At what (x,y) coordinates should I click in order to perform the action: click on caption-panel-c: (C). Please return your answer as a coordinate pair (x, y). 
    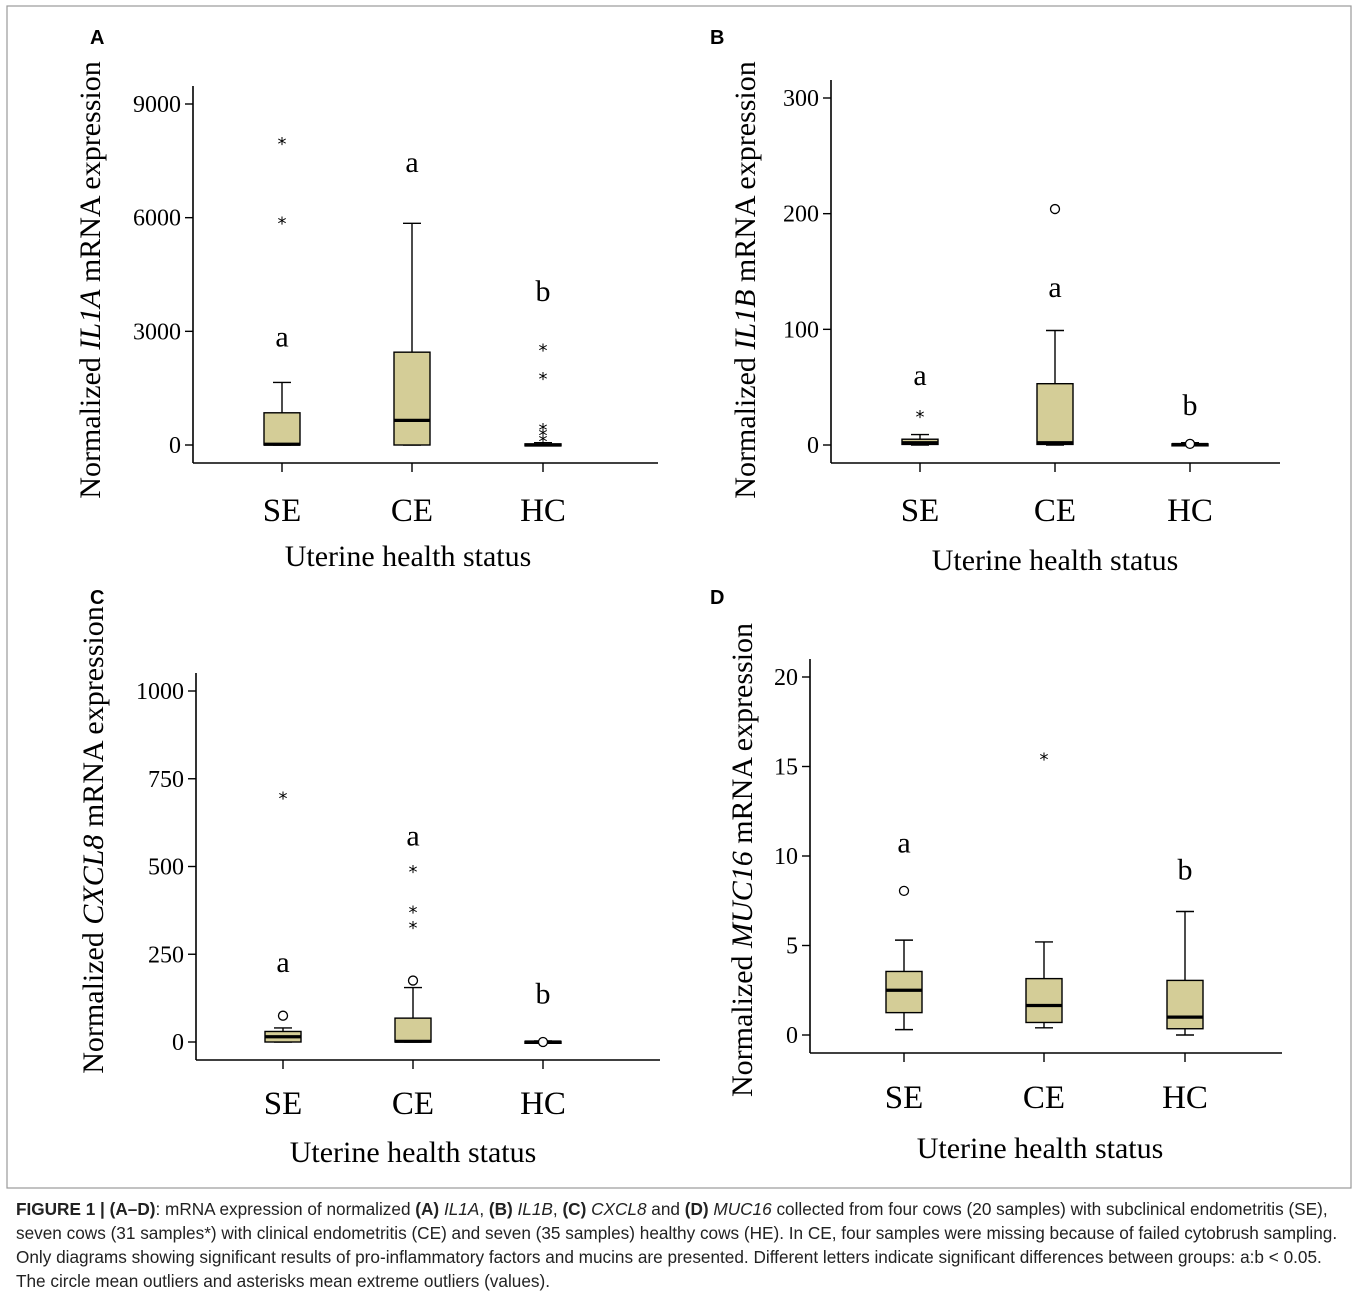
    Looking at the image, I should click on (574, 1209).